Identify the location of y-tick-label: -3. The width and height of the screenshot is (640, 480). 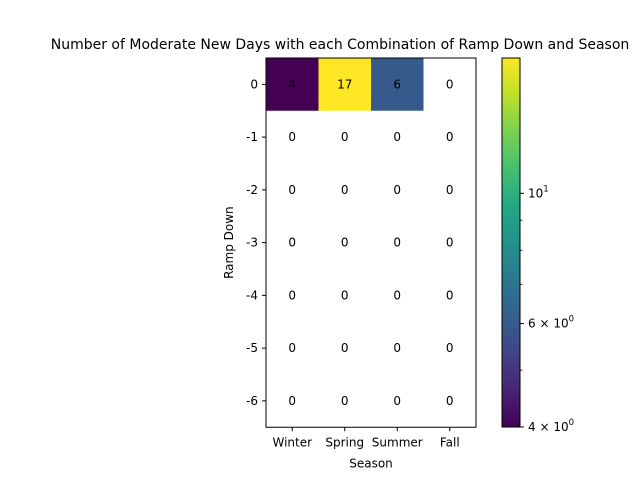
(252, 243).